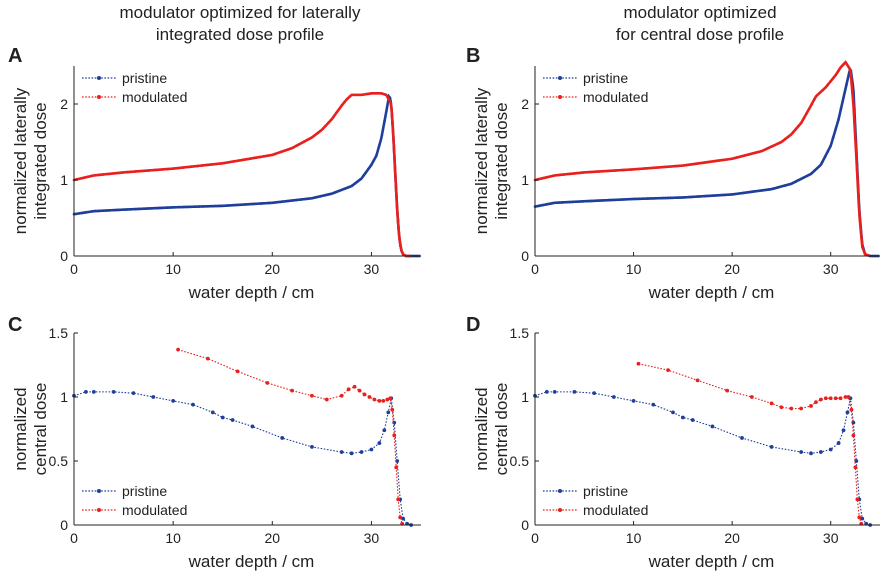  What do you see at coordinates (732, 538) in the screenshot?
I see `x-tick-label: 20` at bounding box center [732, 538].